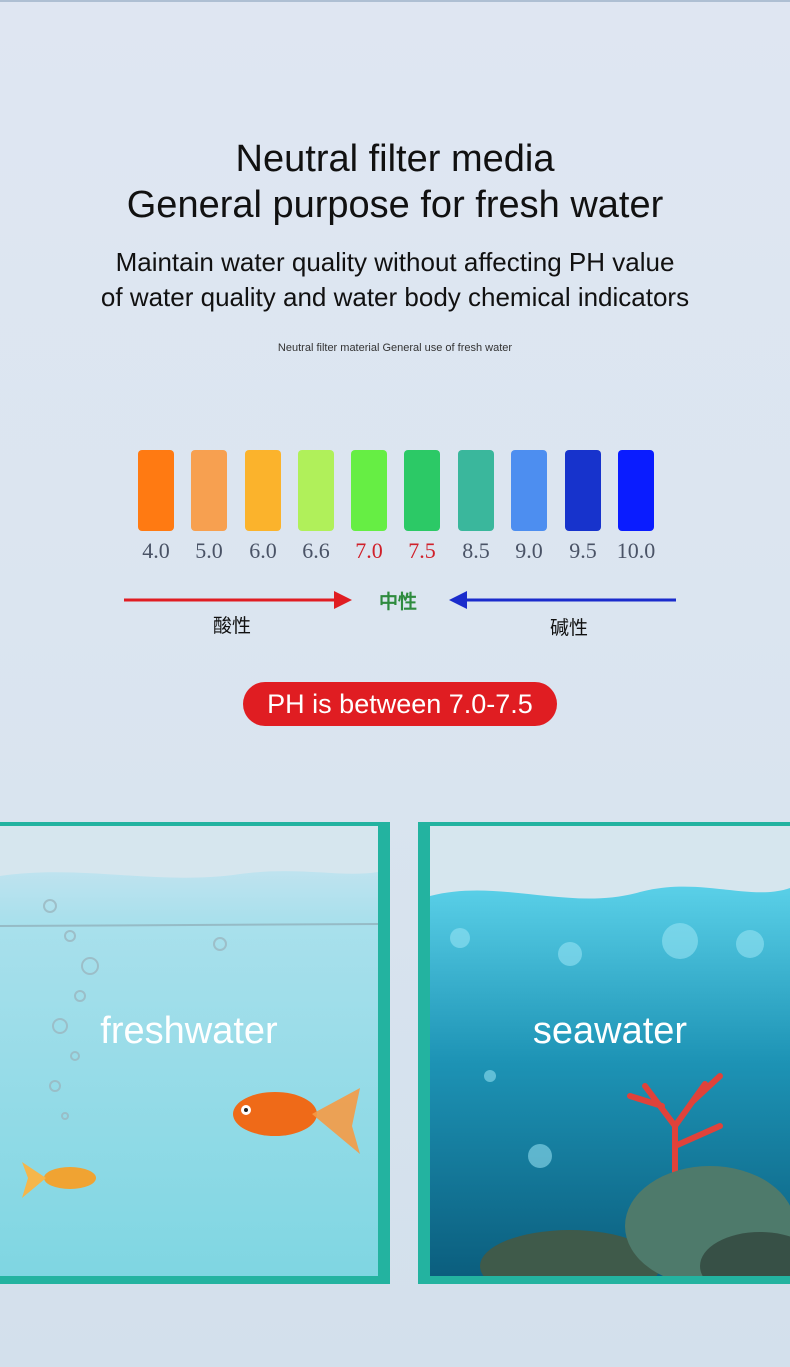 This screenshot has height=1367, width=790. Describe the element at coordinates (238, 600) in the screenshot. I see `acid-arrow` at that location.